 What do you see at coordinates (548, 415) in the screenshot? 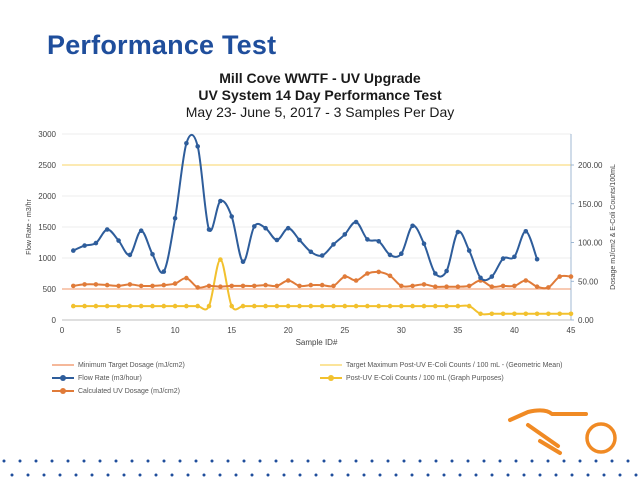
I see `logo-stroke-top` at bounding box center [548, 415].